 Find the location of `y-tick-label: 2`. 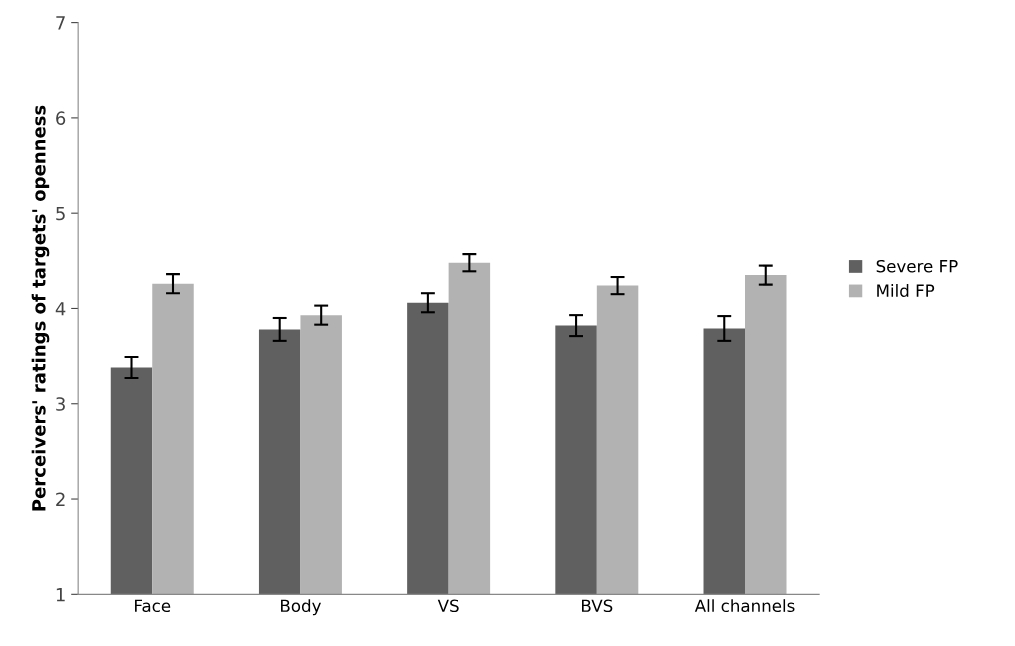

y-tick-label: 2 is located at coordinates (60, 499).